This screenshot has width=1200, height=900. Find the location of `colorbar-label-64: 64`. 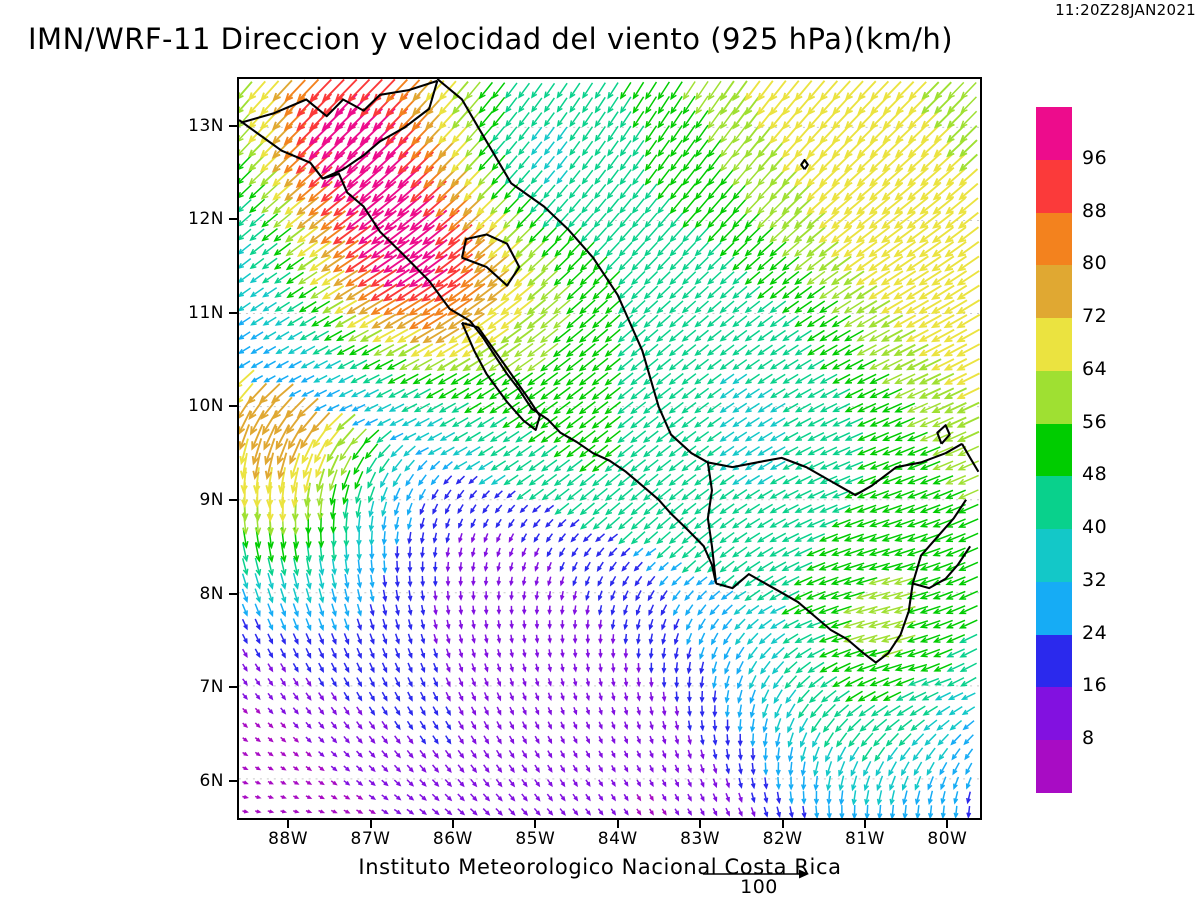

colorbar-label-64: 64 is located at coordinates (1095, 368).